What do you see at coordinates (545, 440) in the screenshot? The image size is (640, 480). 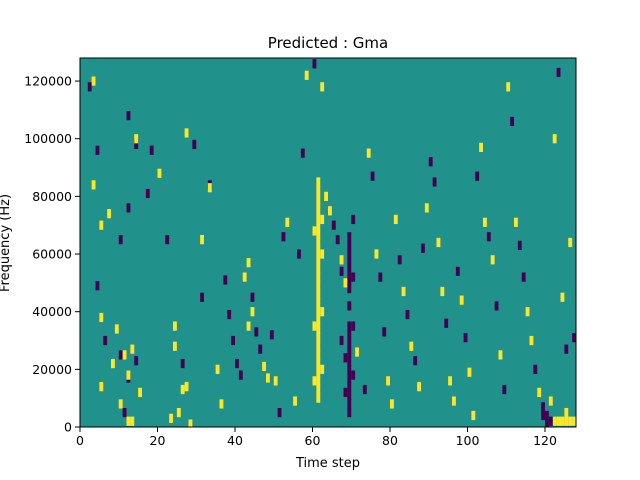 I see `x-tick-label: 120` at bounding box center [545, 440].